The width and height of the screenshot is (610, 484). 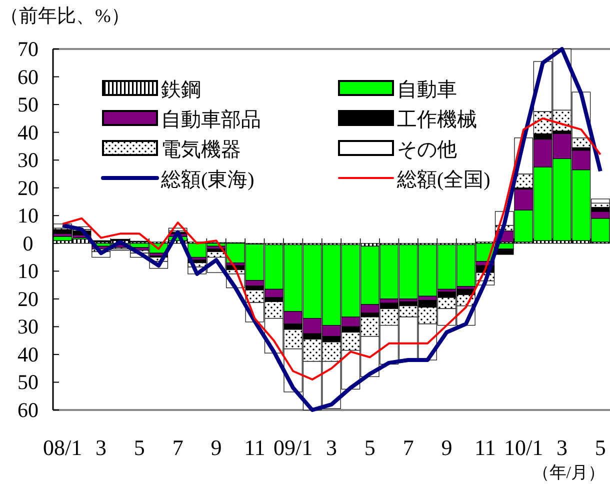 I want to click on legend-label: 自動車部品, so click(x=211, y=120).